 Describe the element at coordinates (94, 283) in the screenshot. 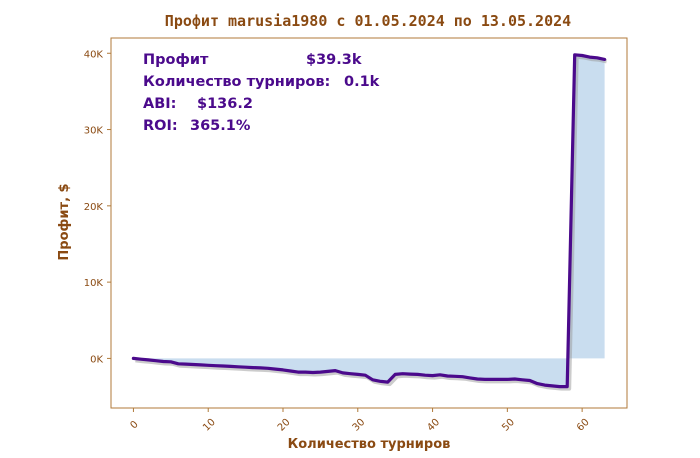

I see `y-tick-label: 10K` at that location.